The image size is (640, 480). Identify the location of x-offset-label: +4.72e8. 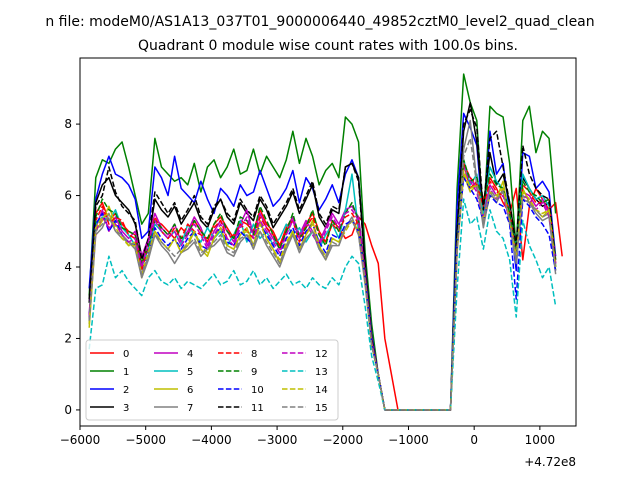
(550, 462).